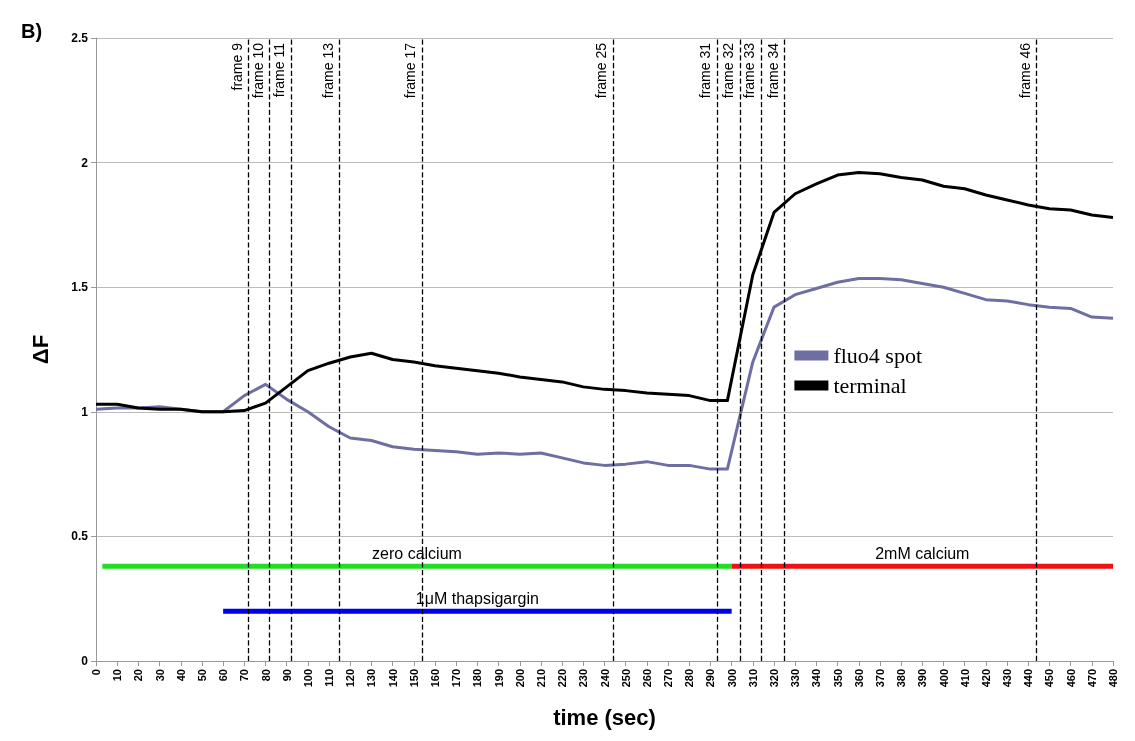 This screenshot has width=1135, height=741. Describe the element at coordinates (498, 678) in the screenshot. I see `x-tick-label: 190` at that location.